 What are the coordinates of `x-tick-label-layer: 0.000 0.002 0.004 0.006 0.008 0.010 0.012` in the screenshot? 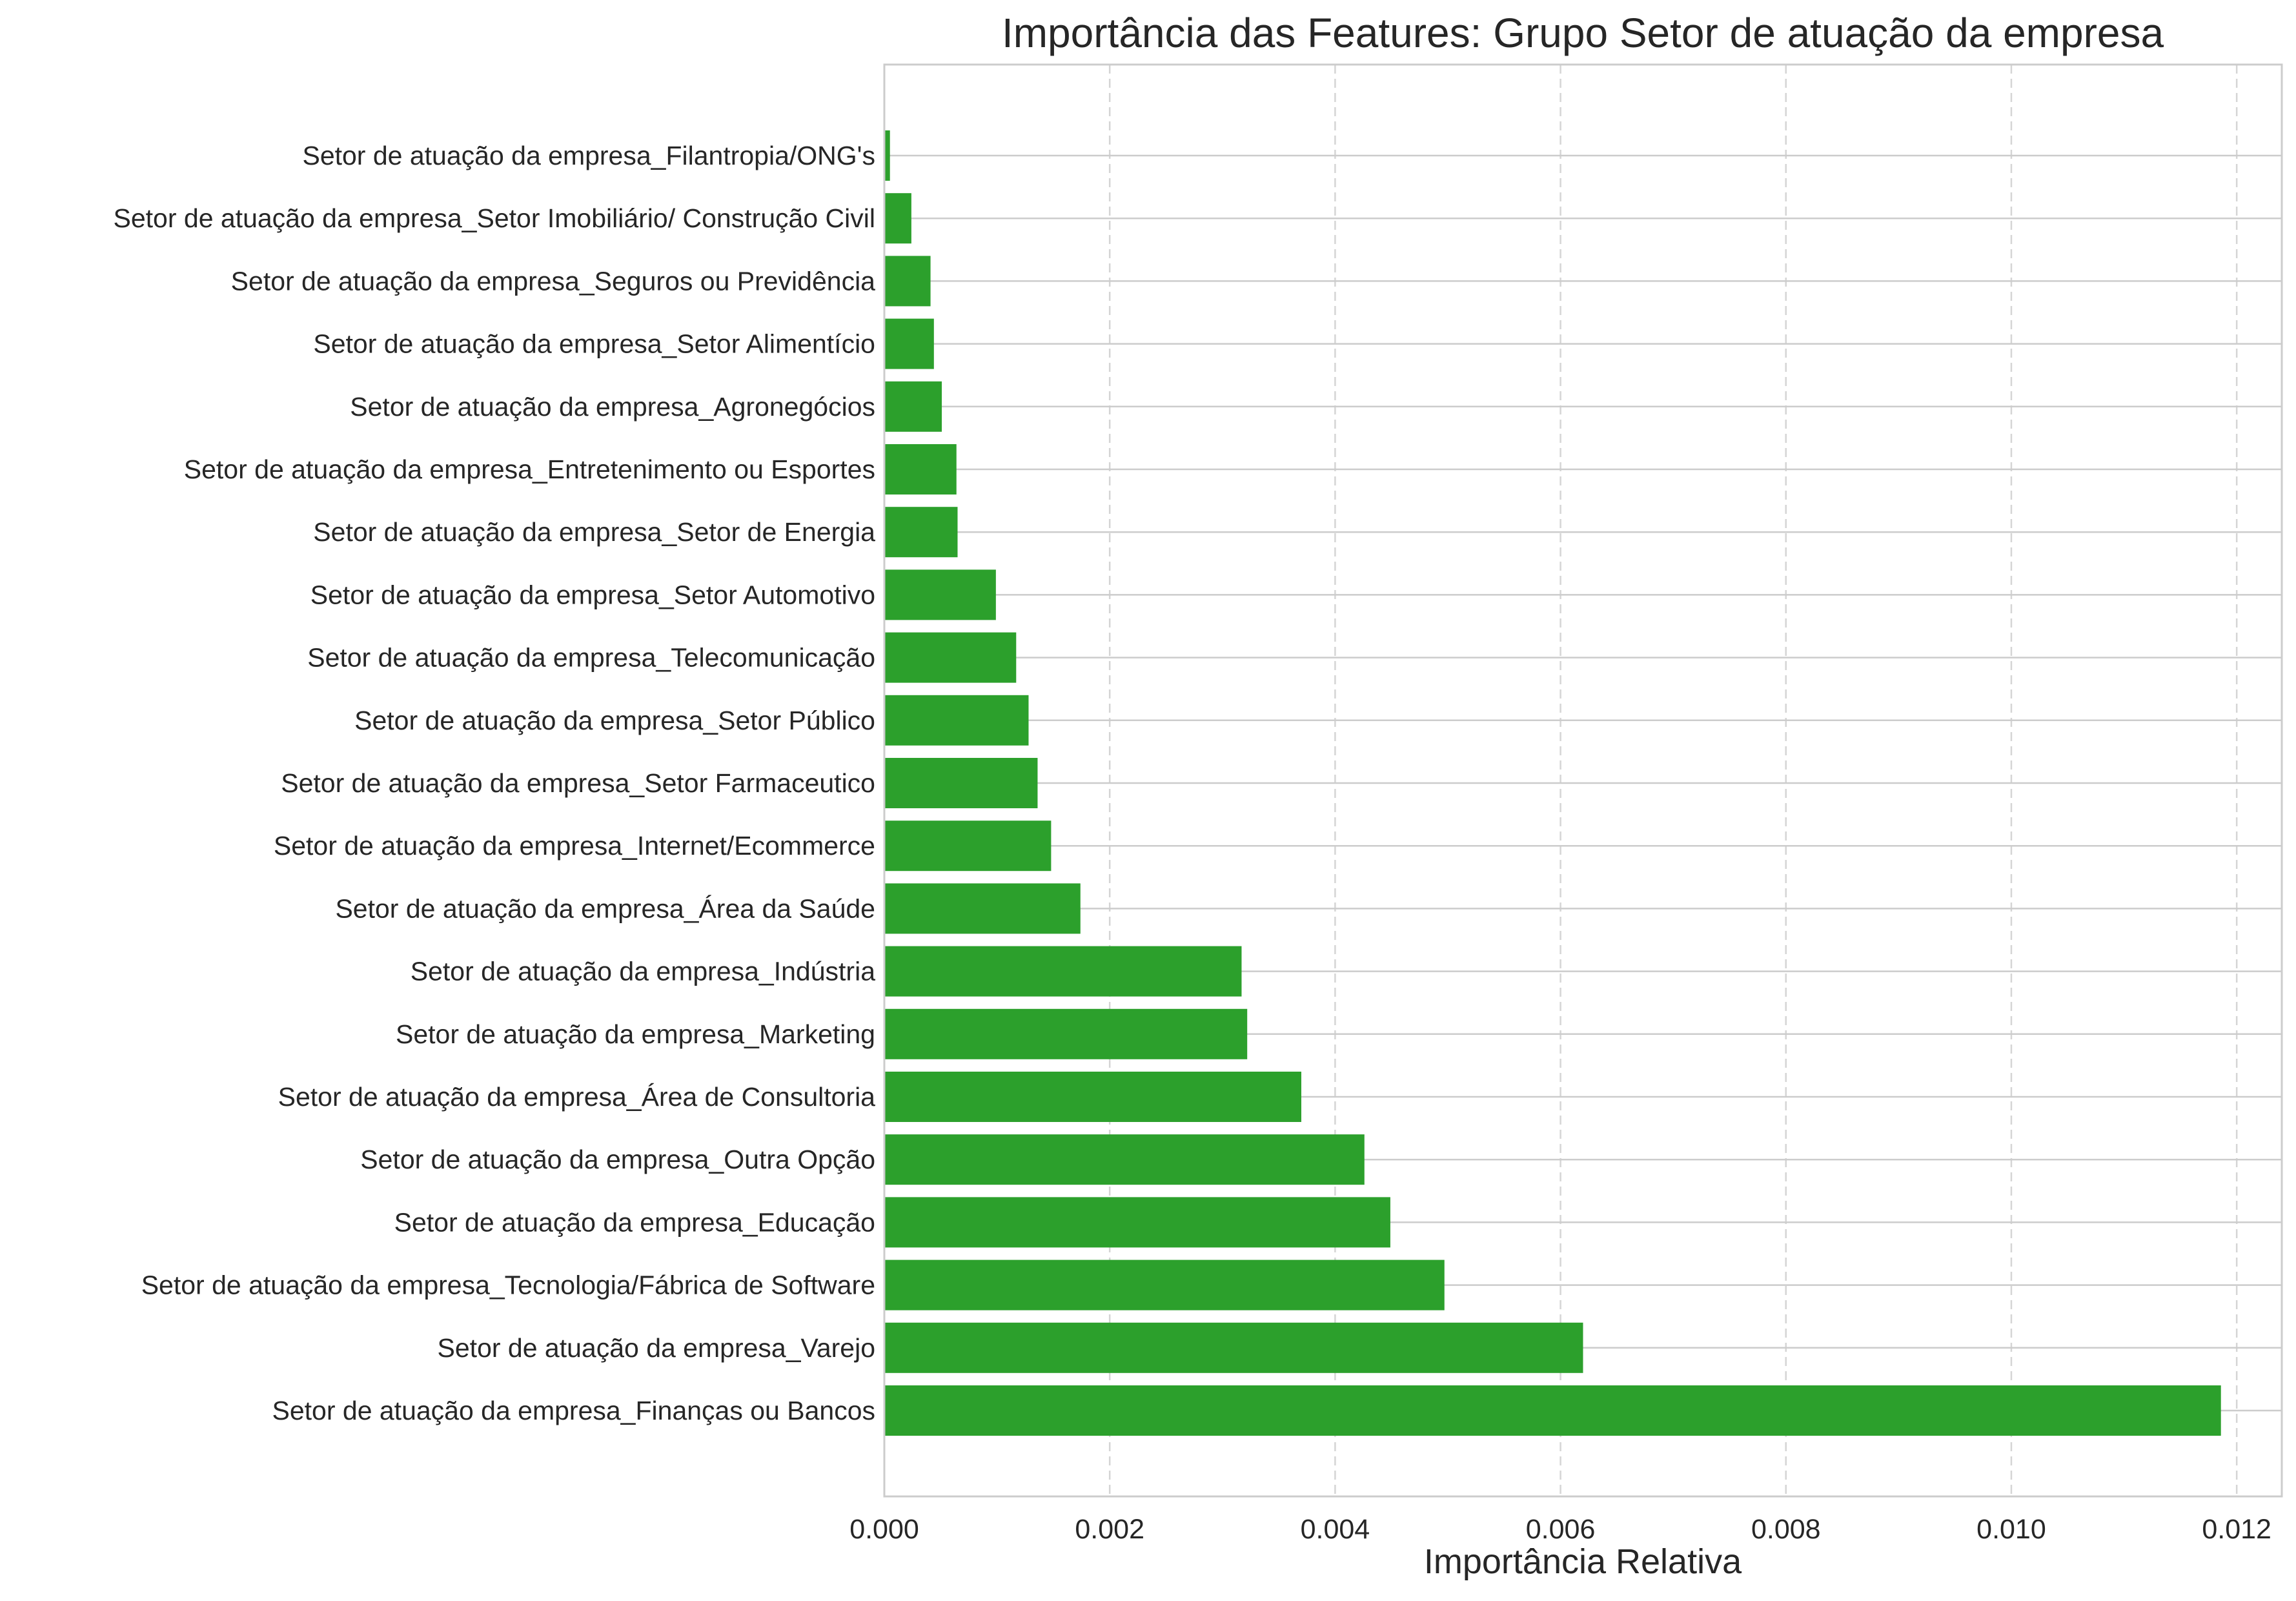 It's located at (1560, 1529).